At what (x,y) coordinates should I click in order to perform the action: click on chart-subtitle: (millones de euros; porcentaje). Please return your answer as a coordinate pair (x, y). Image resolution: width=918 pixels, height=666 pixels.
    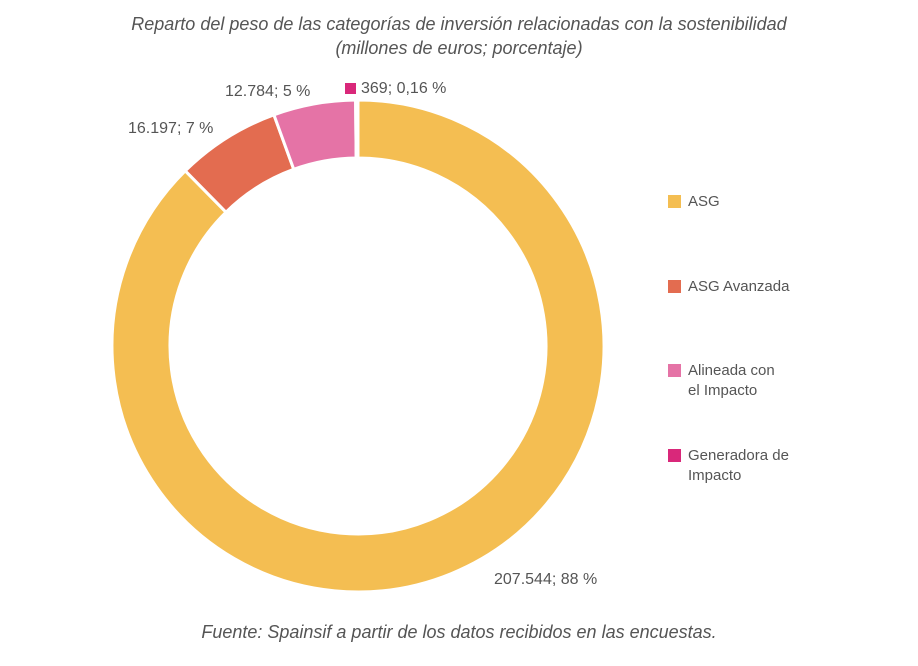
    Looking at the image, I should click on (459, 48).